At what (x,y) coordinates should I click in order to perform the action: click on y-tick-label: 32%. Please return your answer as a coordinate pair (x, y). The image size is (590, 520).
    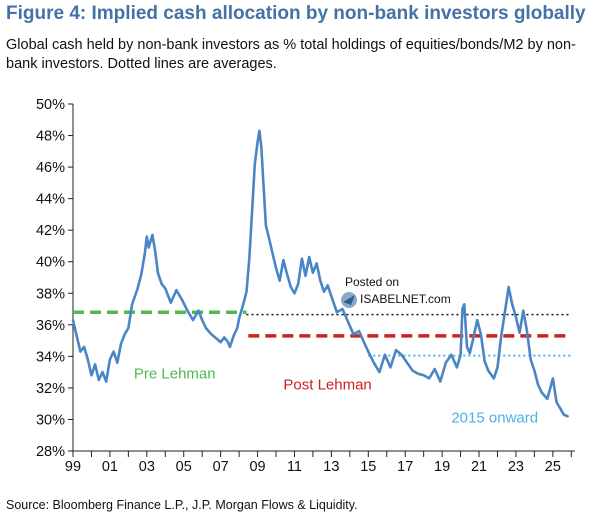
    Looking at the image, I should click on (50, 389).